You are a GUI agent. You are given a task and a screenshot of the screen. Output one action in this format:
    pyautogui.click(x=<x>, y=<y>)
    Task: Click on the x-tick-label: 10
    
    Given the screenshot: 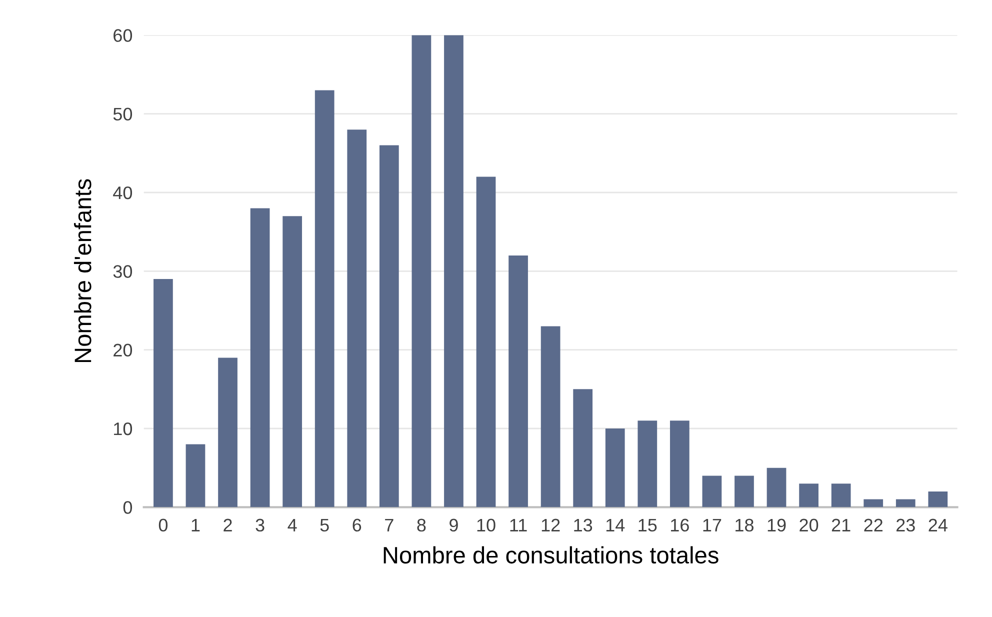 What is the action you would take?
    pyautogui.click(x=486, y=525)
    